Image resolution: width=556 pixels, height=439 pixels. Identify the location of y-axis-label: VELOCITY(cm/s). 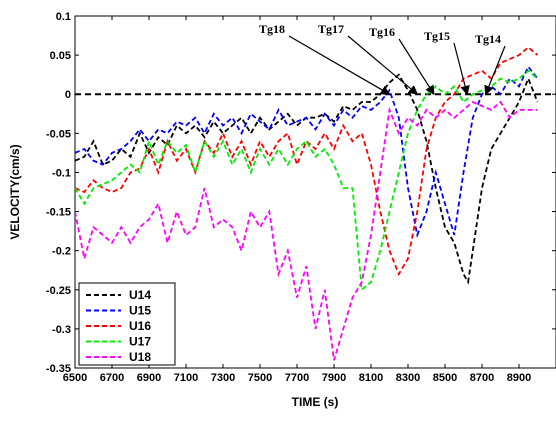
(15, 191).